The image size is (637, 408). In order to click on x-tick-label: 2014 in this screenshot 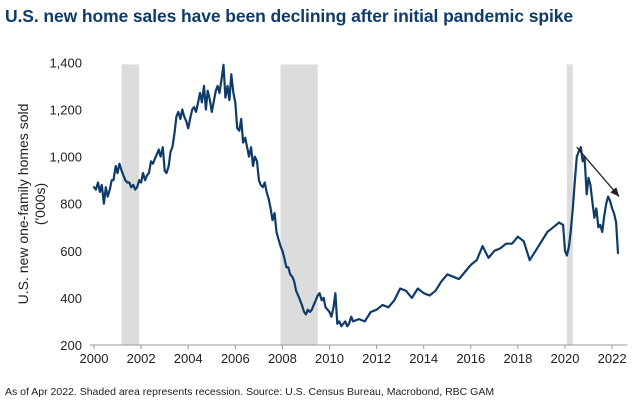, I will do `click(423, 358)`.